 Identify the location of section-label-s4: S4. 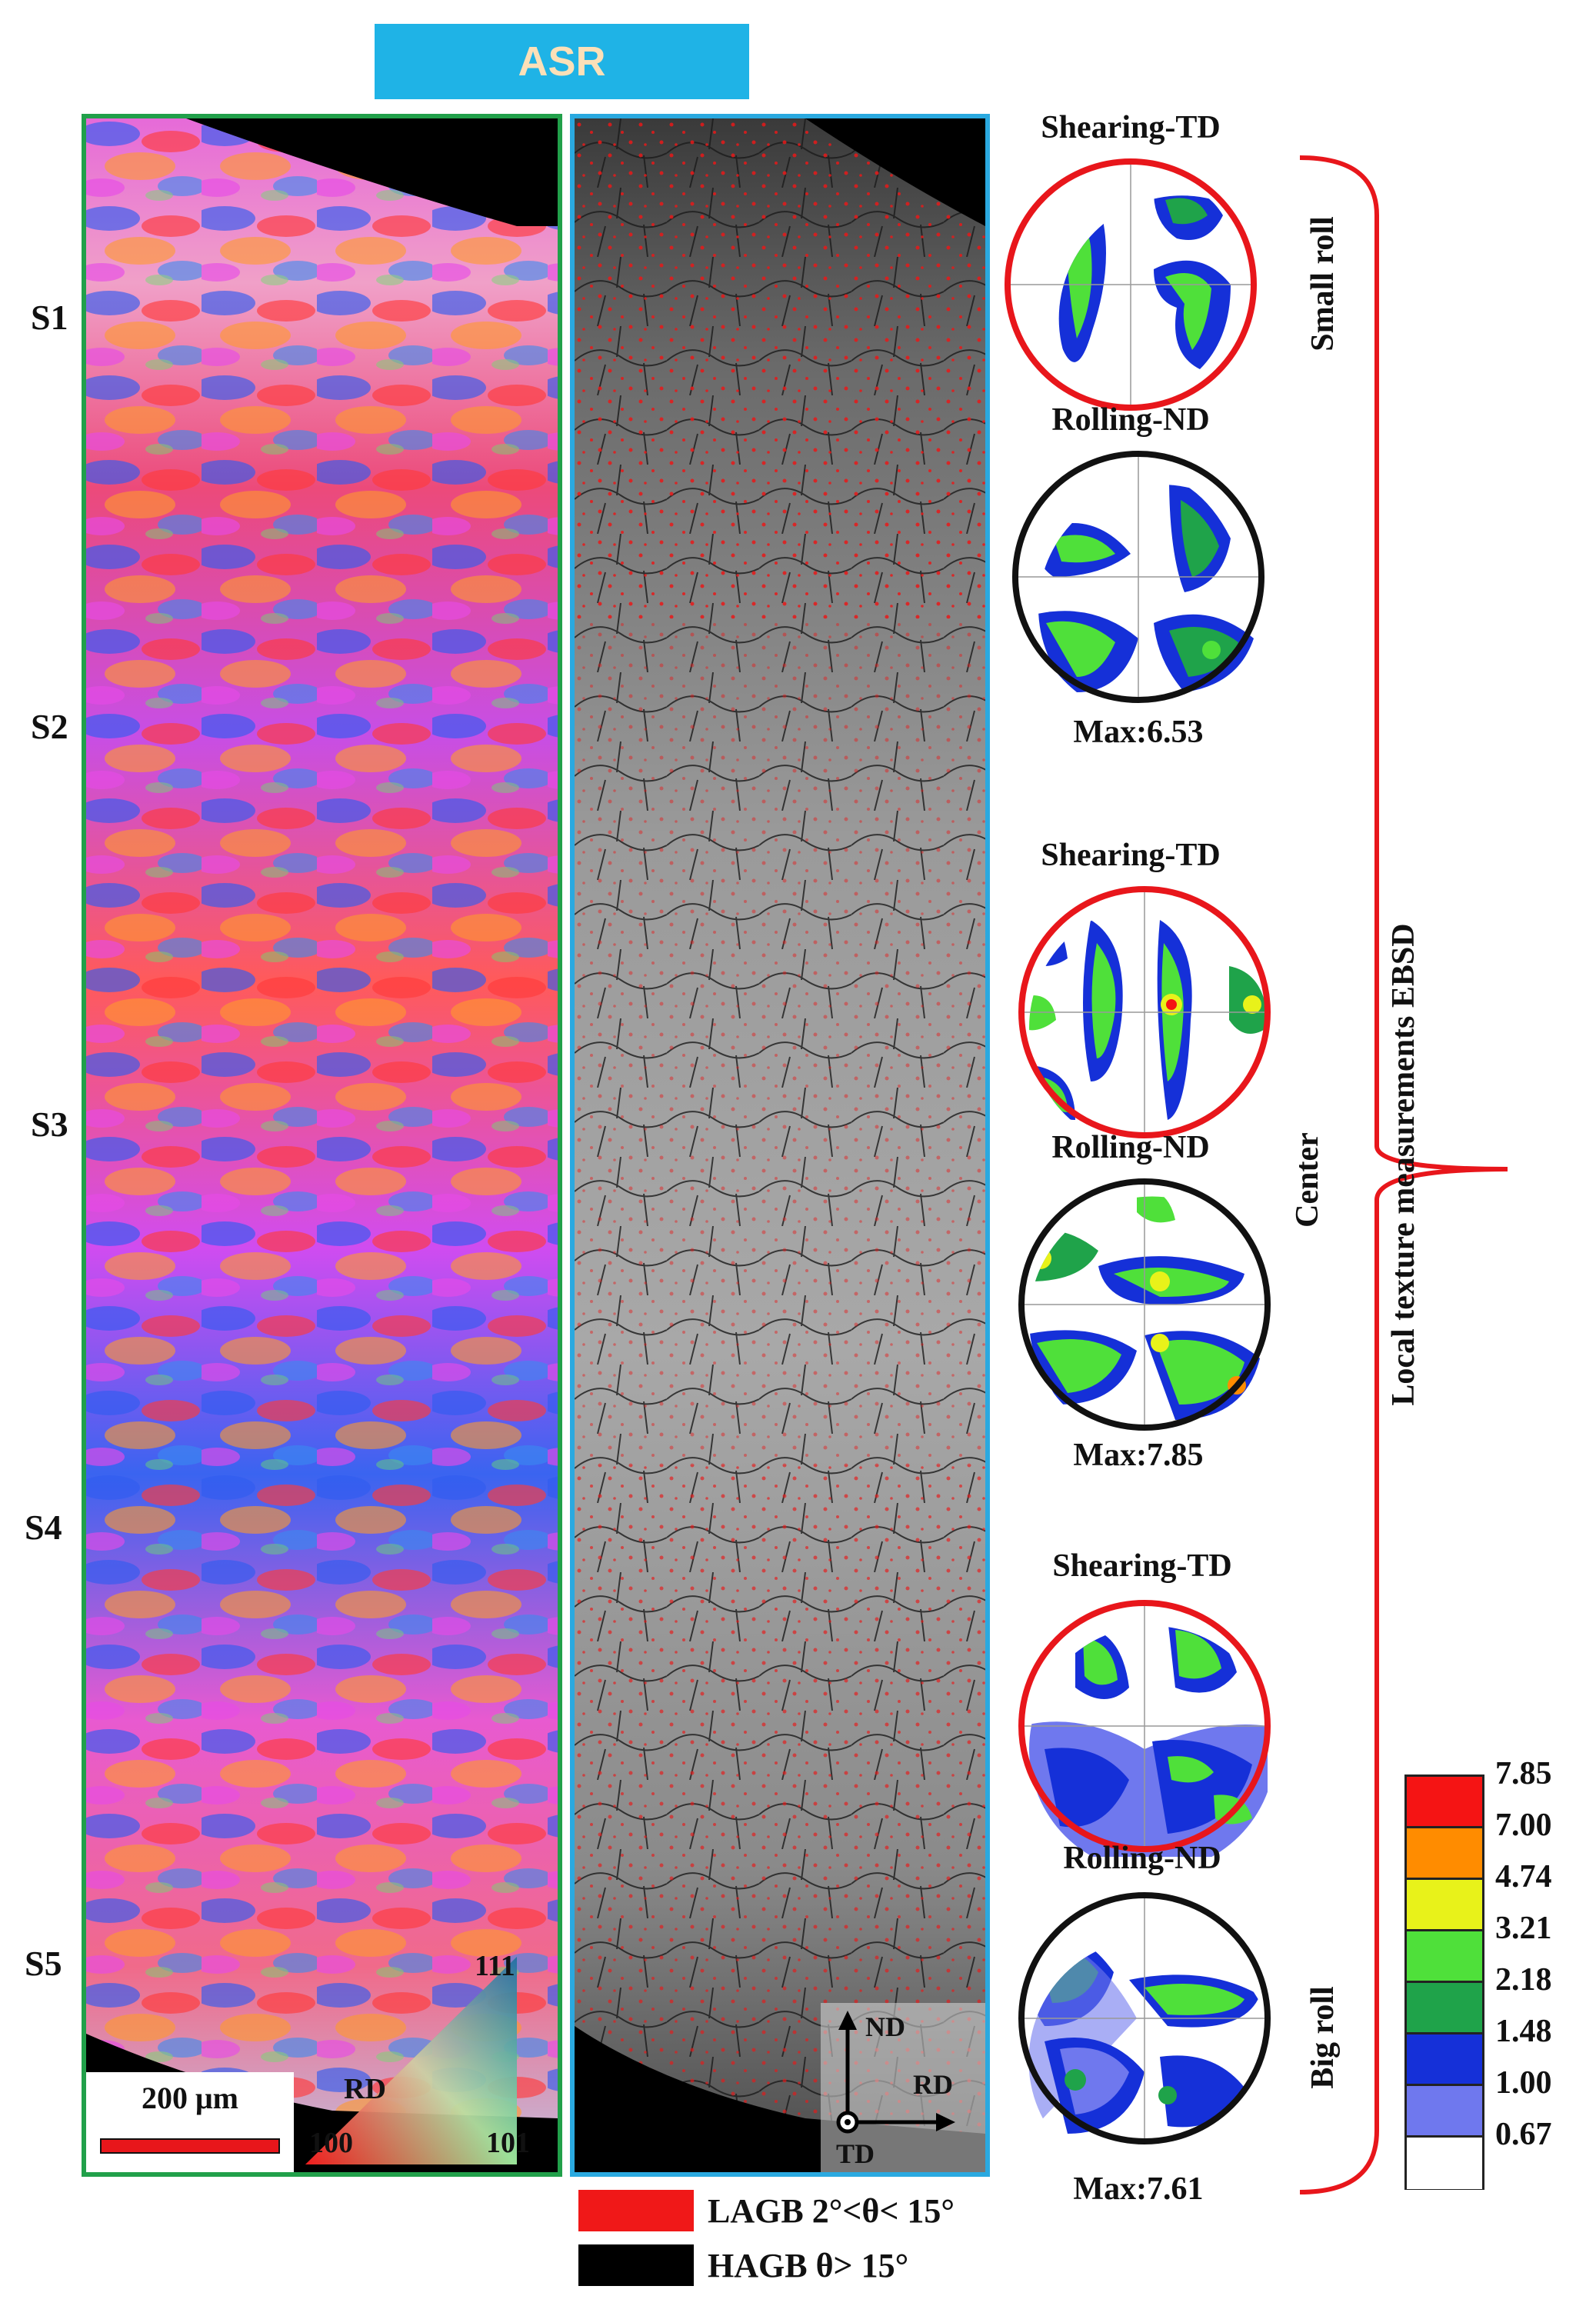
(44, 1527).